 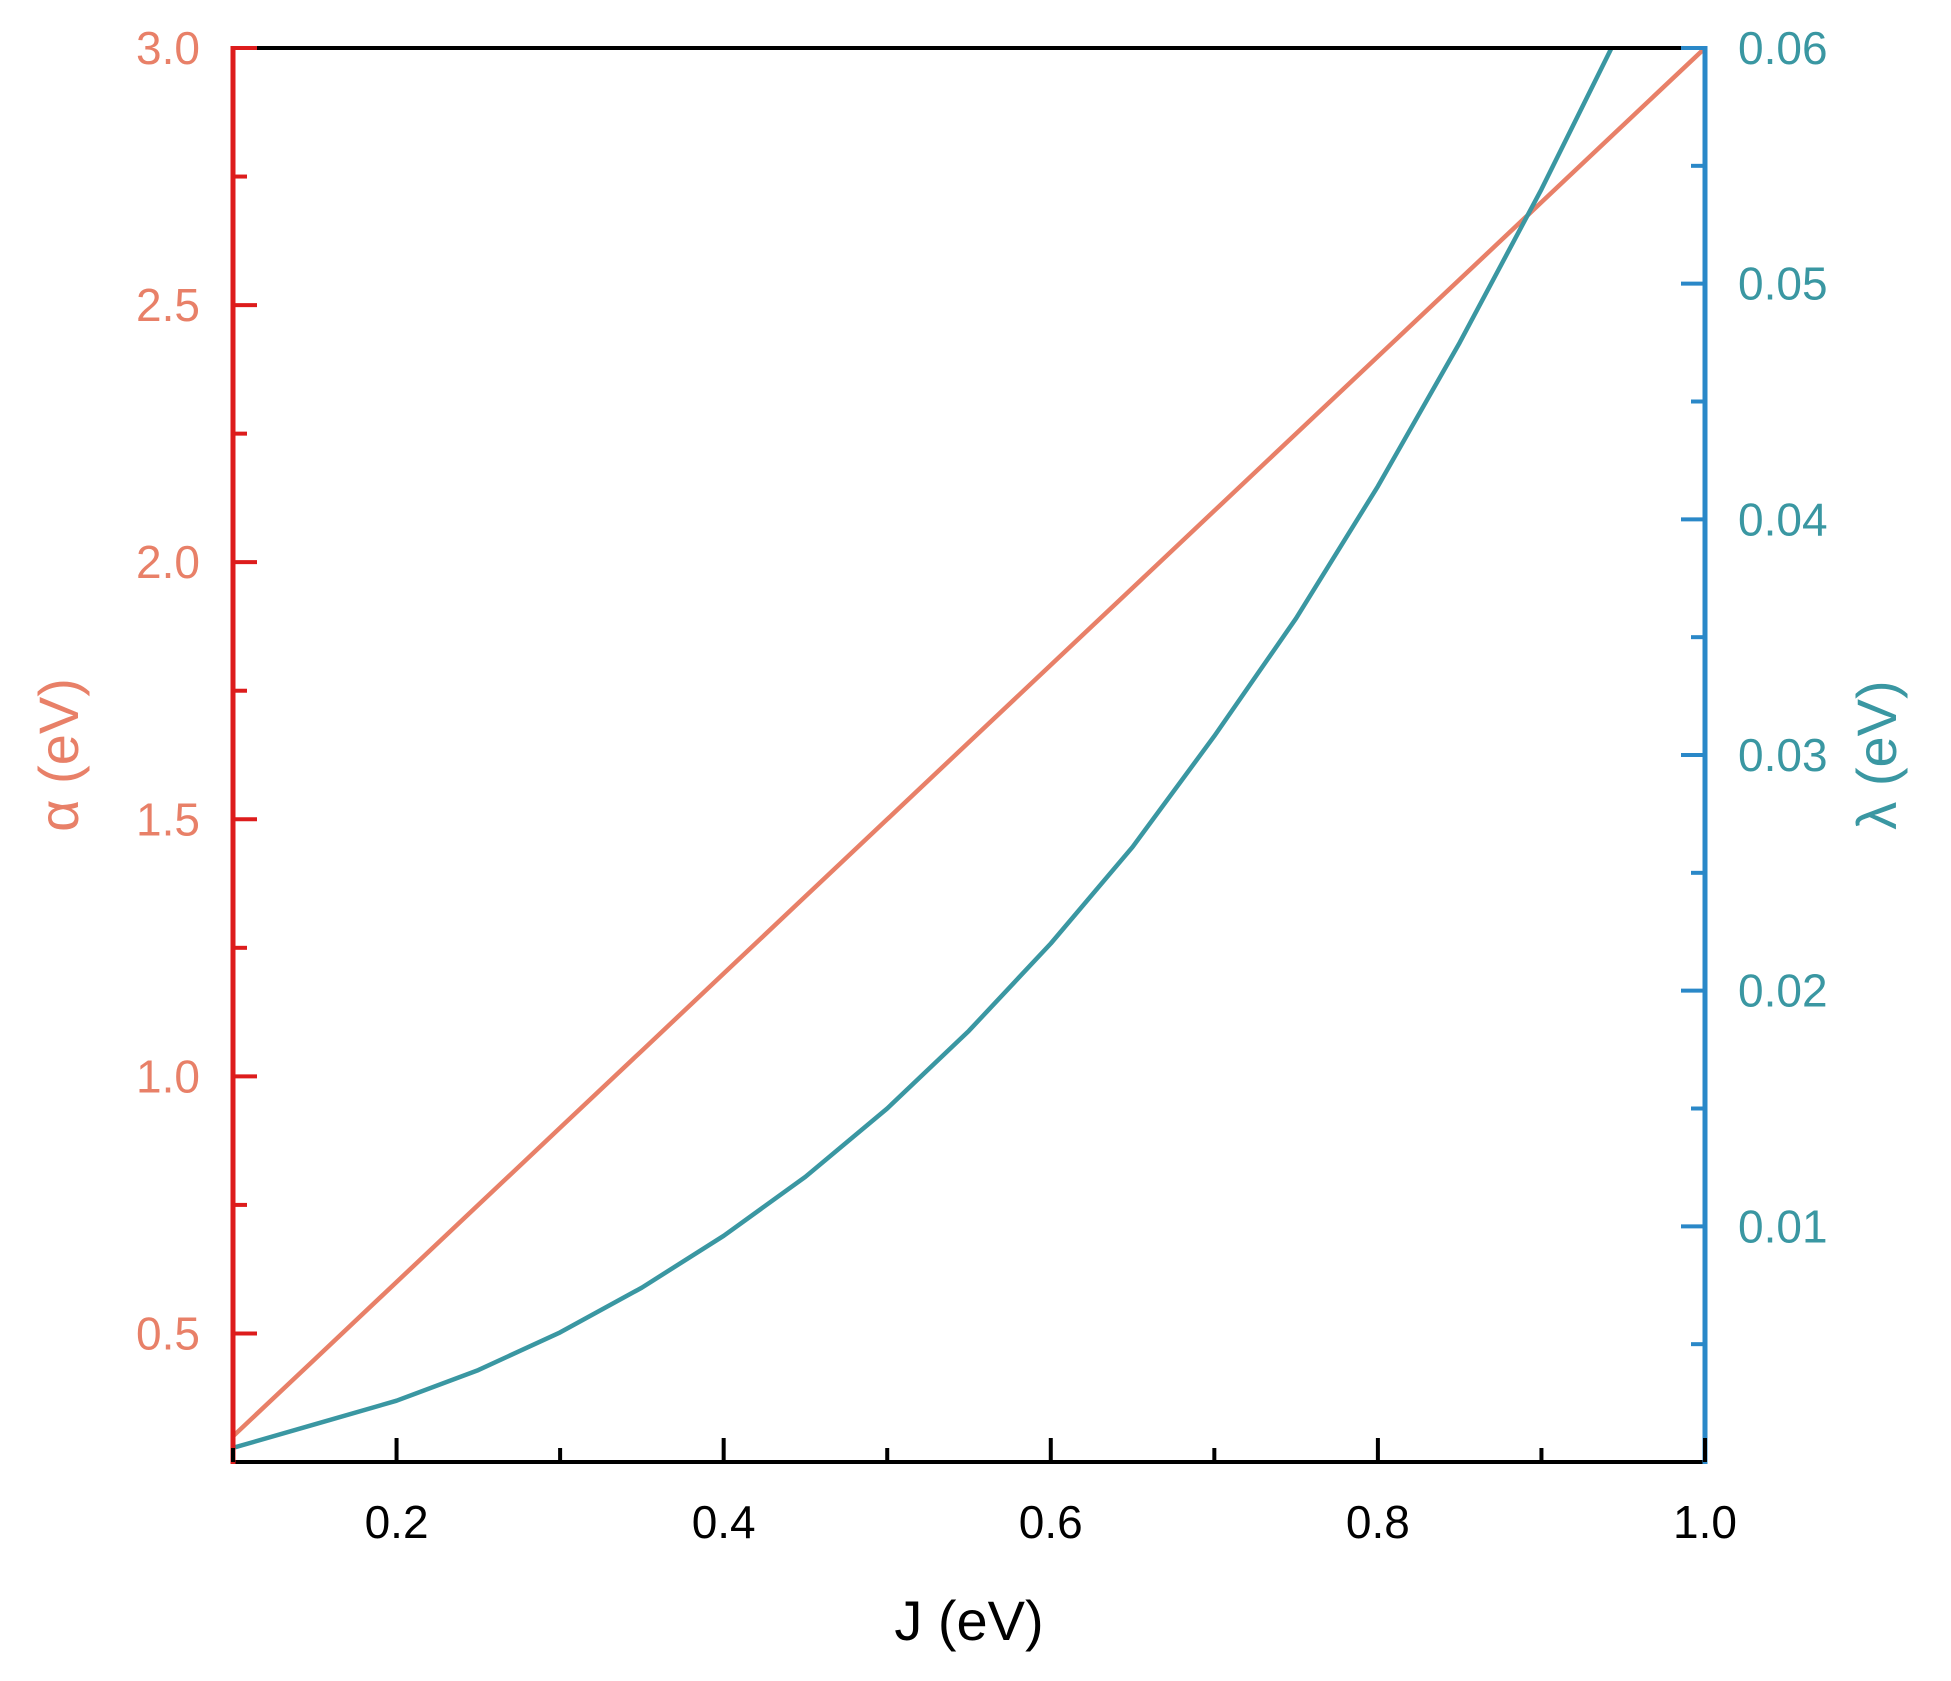 What do you see at coordinates (168, 305) in the screenshot?
I see `left-tick-label: 2.5` at bounding box center [168, 305].